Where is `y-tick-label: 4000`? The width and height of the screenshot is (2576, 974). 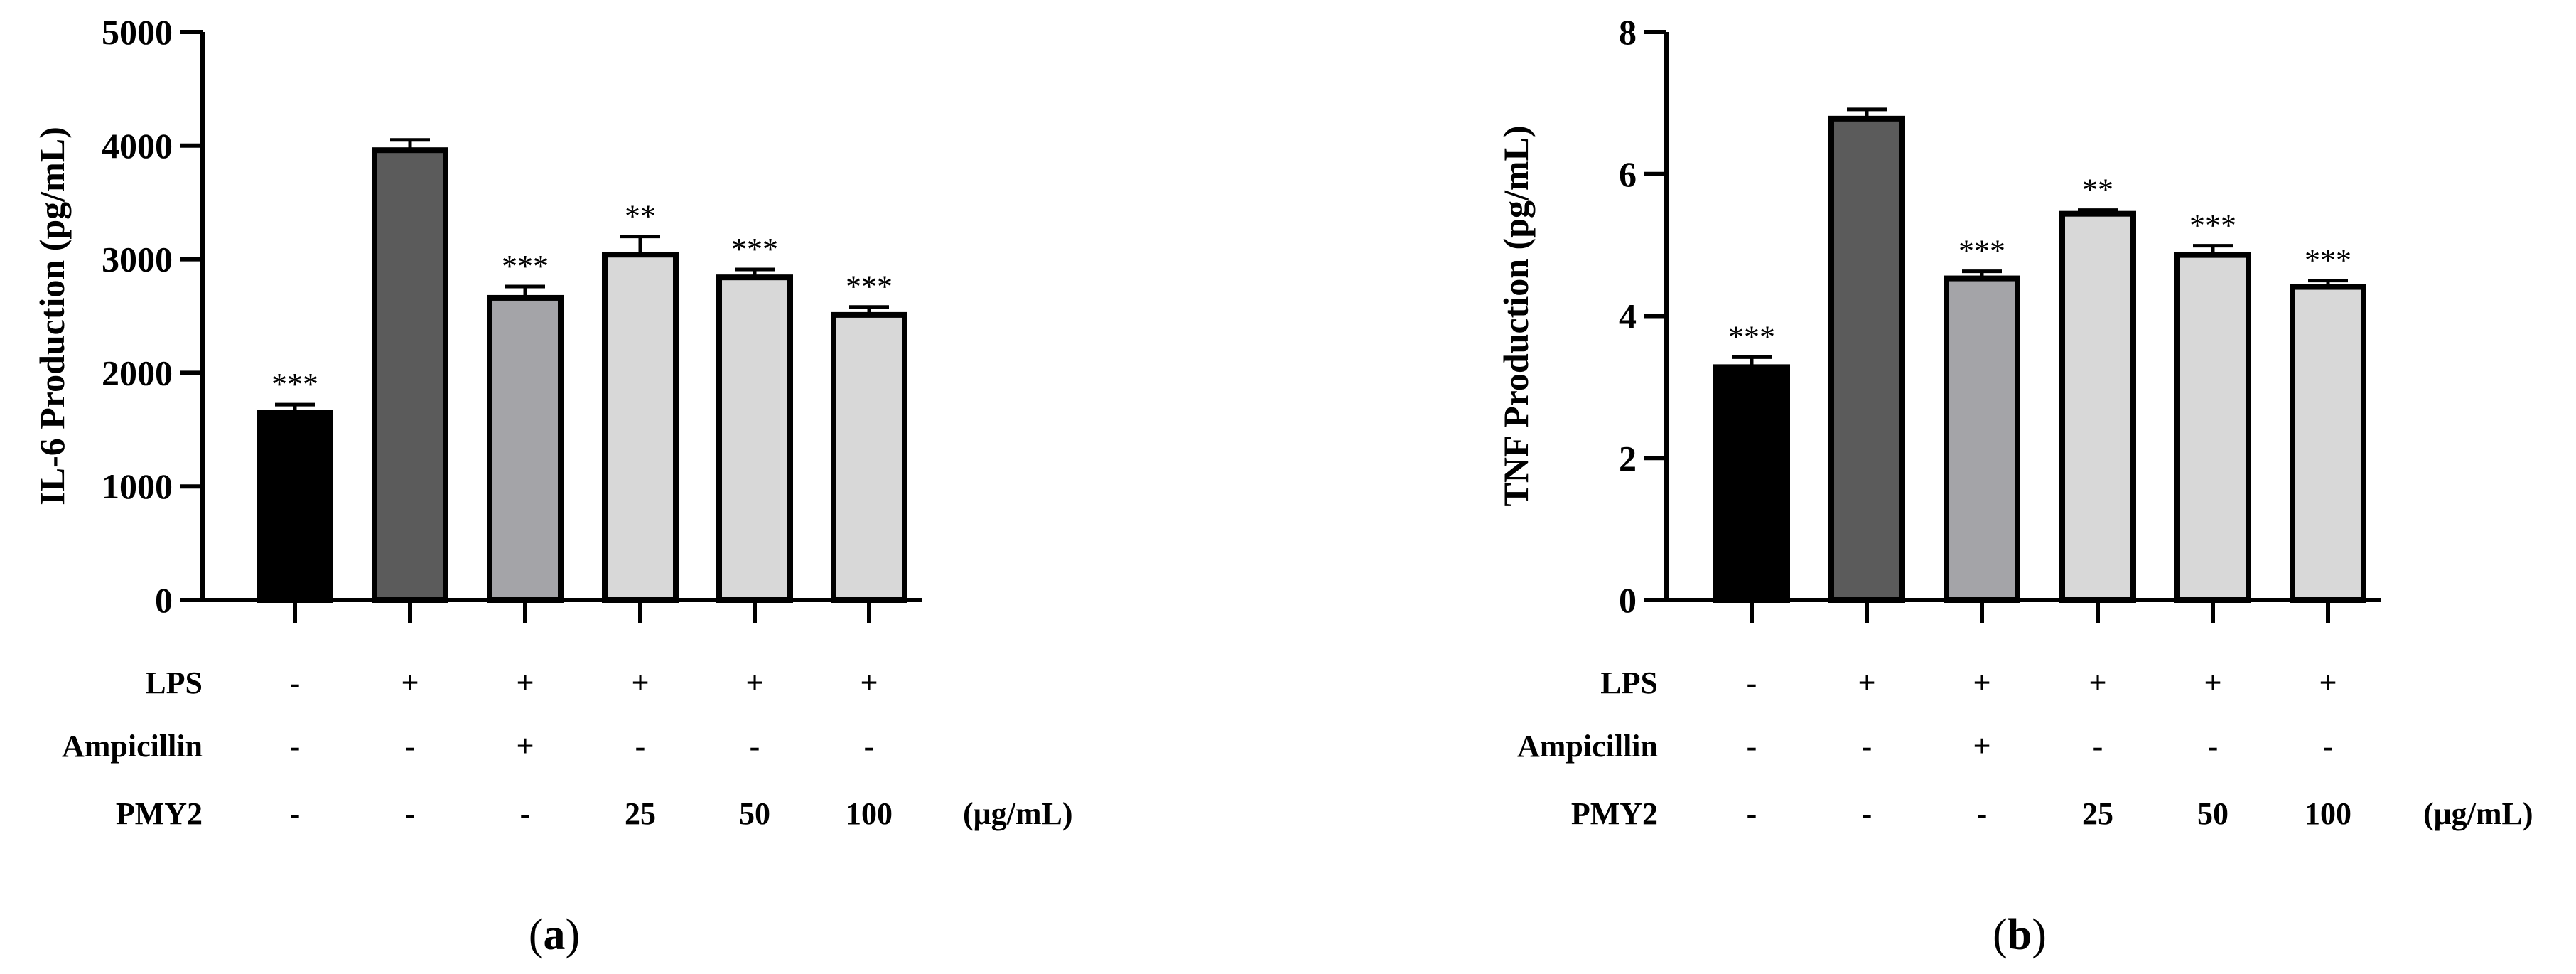
y-tick-label: 4000 is located at coordinates (138, 146).